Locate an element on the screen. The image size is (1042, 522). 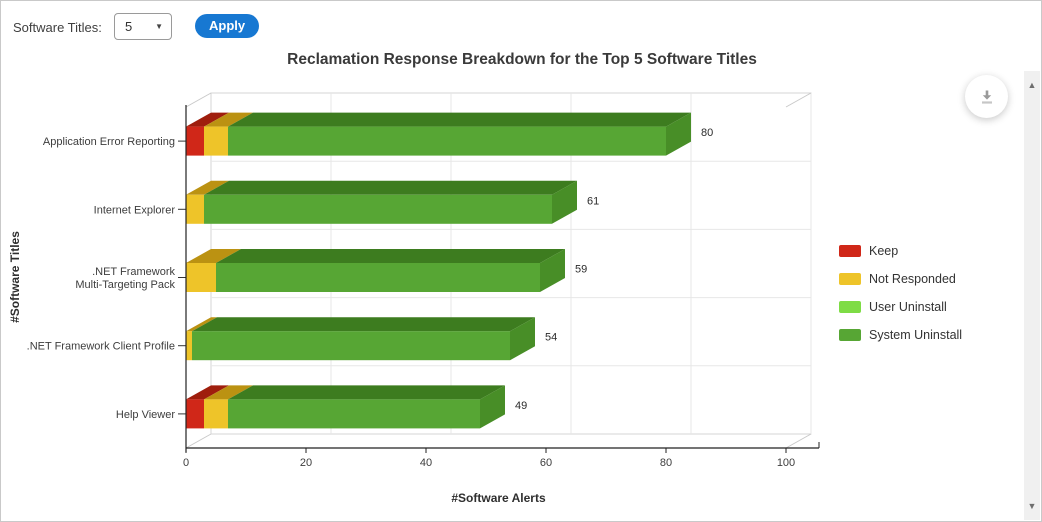
x-tick-label: 0 is located at coordinates (186, 463).